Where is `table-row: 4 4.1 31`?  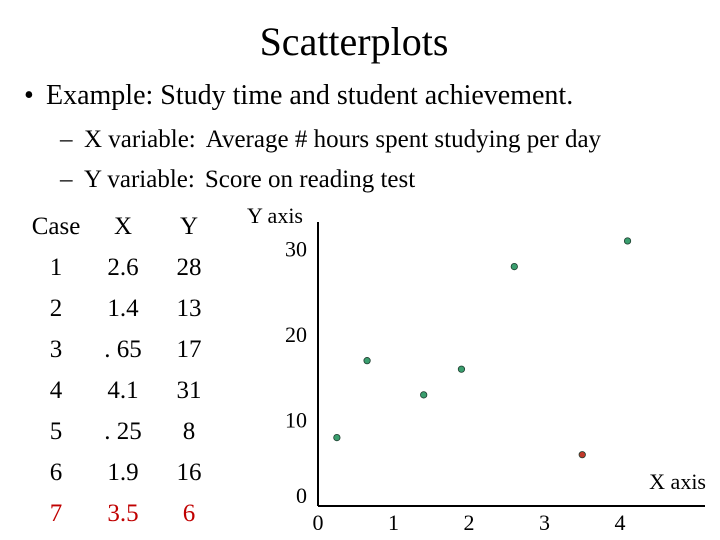 table-row: 4 4.1 31 is located at coordinates (122, 390).